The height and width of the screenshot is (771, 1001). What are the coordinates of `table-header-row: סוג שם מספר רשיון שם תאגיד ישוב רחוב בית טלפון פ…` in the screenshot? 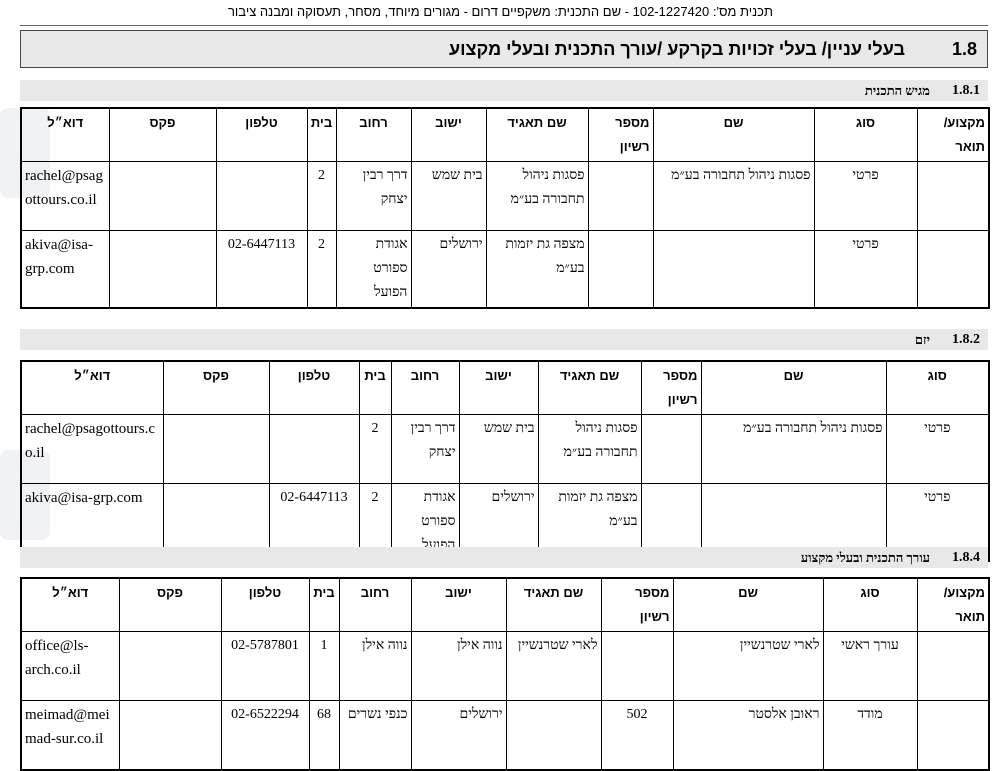 It's located at (505, 387).